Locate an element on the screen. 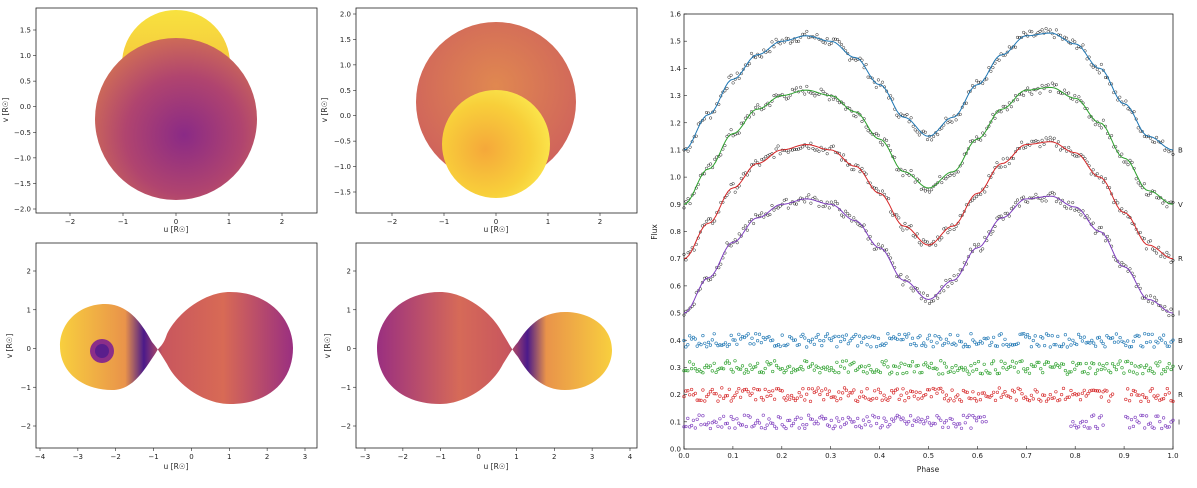 Image resolution: width=1197 pixels, height=488 pixels. y-axis-label: v [R☉] is located at coordinates (327, 346).